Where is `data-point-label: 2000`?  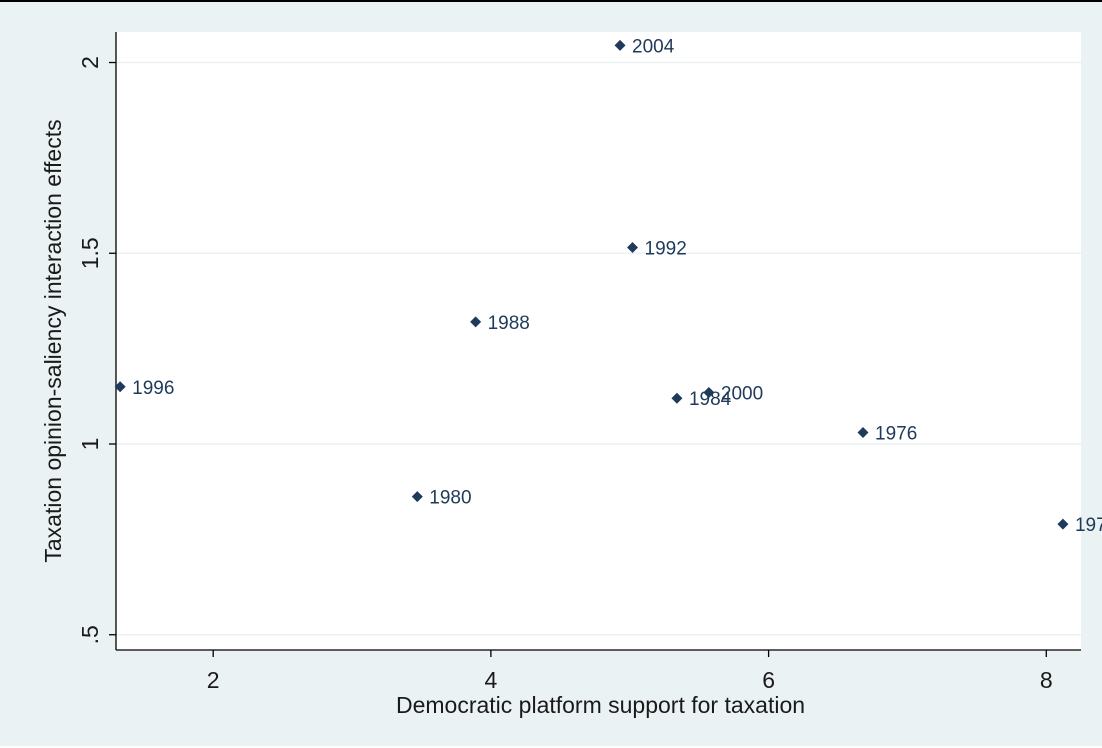 data-point-label: 2000 is located at coordinates (742, 394).